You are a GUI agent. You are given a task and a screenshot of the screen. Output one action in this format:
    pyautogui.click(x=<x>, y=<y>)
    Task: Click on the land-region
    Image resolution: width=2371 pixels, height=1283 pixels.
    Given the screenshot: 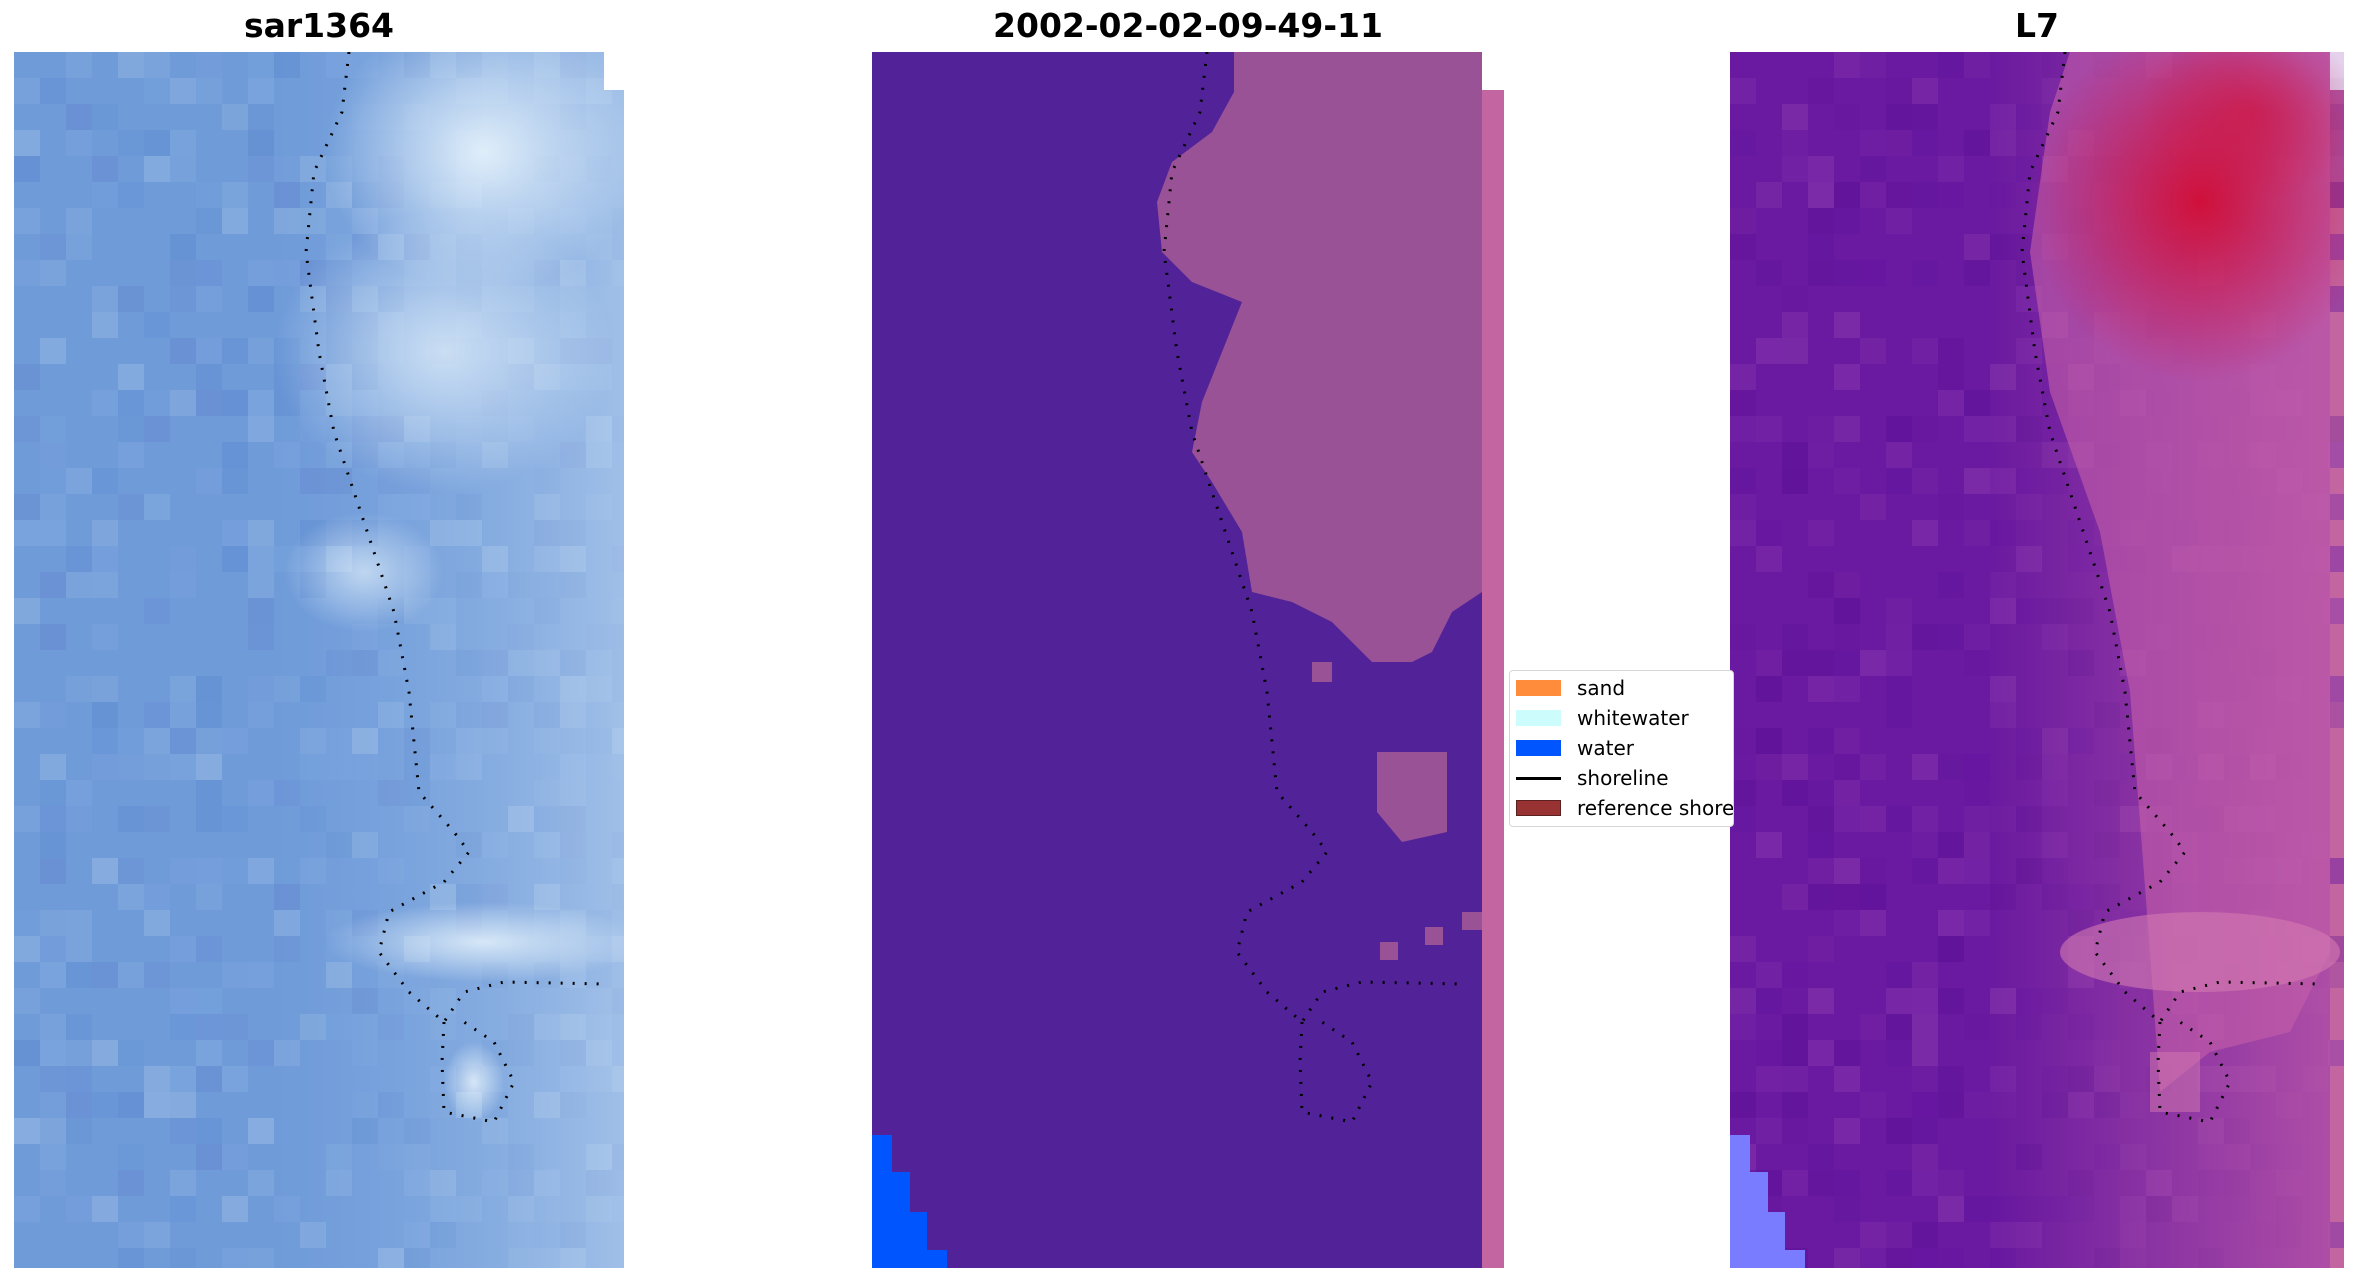 What is the action you would take?
    pyautogui.click(x=1319, y=357)
    